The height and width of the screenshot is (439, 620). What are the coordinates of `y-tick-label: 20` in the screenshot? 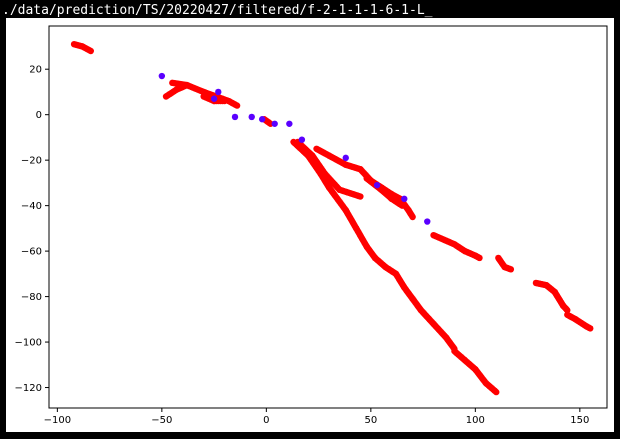 It's located at (35, 70).